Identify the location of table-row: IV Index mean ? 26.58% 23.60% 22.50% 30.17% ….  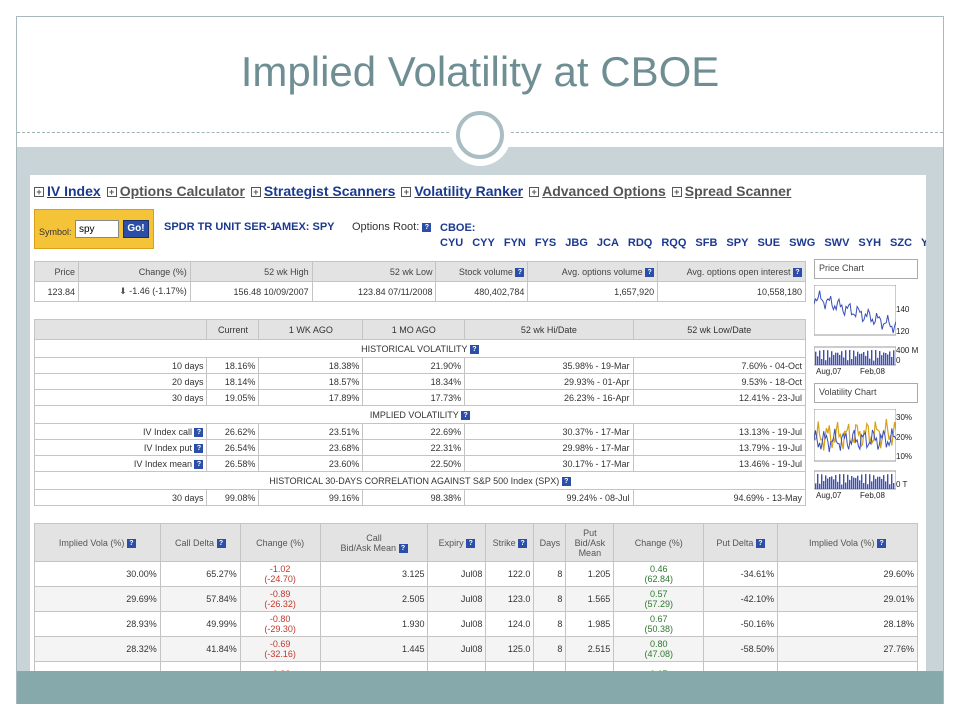
(419, 463).